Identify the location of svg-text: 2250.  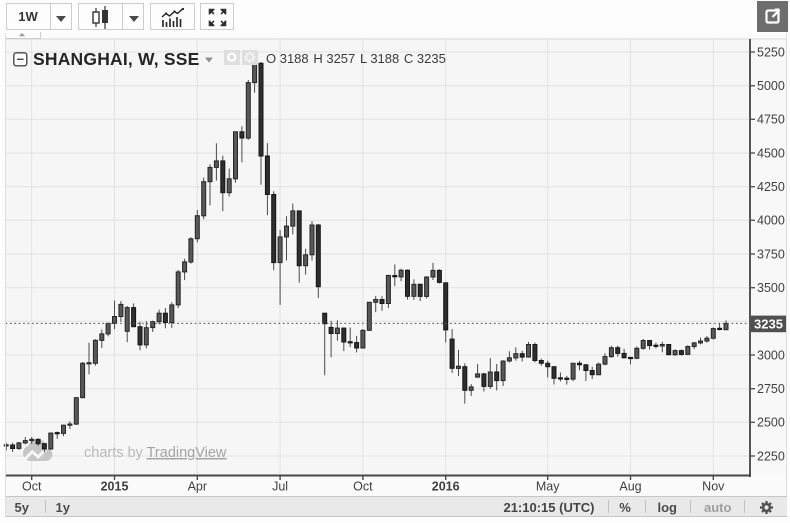
(771, 456).